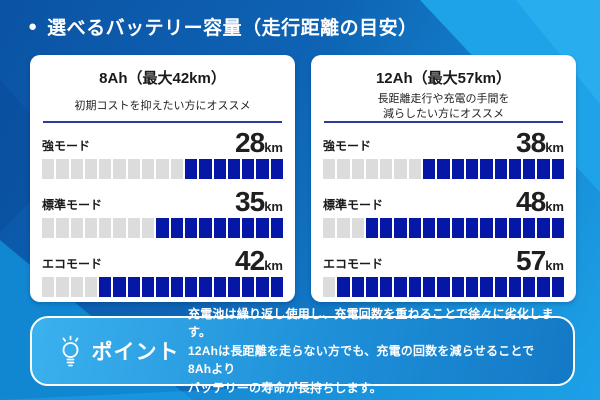 This screenshot has height=400, width=600. Describe the element at coordinates (250, 201) in the screenshot. I see `distance-number: 35` at that location.